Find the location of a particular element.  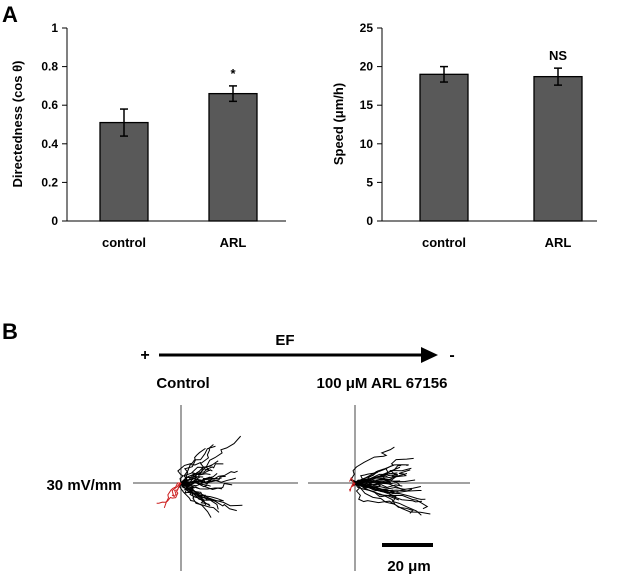

chart1-category-label: ARL is located at coordinates (233, 242).